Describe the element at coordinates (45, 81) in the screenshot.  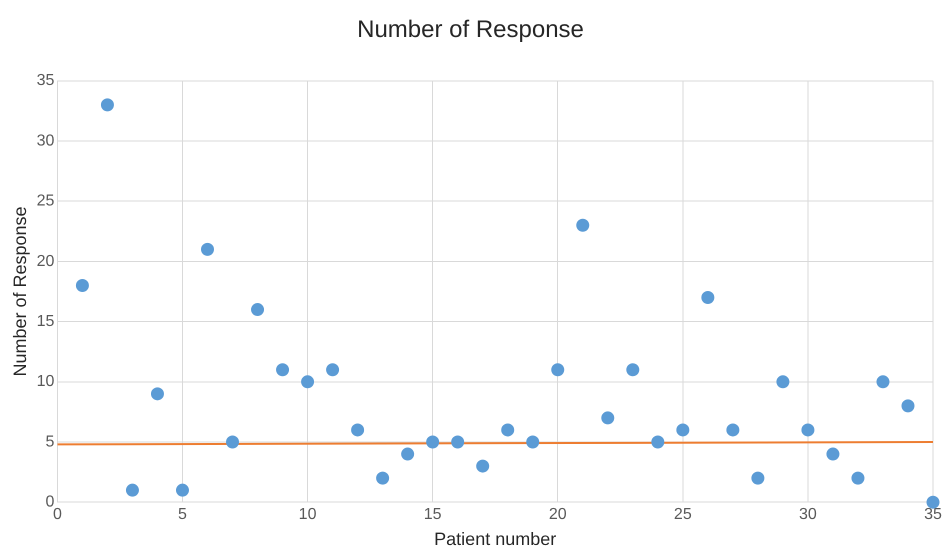
I see `y-tick-label: 35` at that location.